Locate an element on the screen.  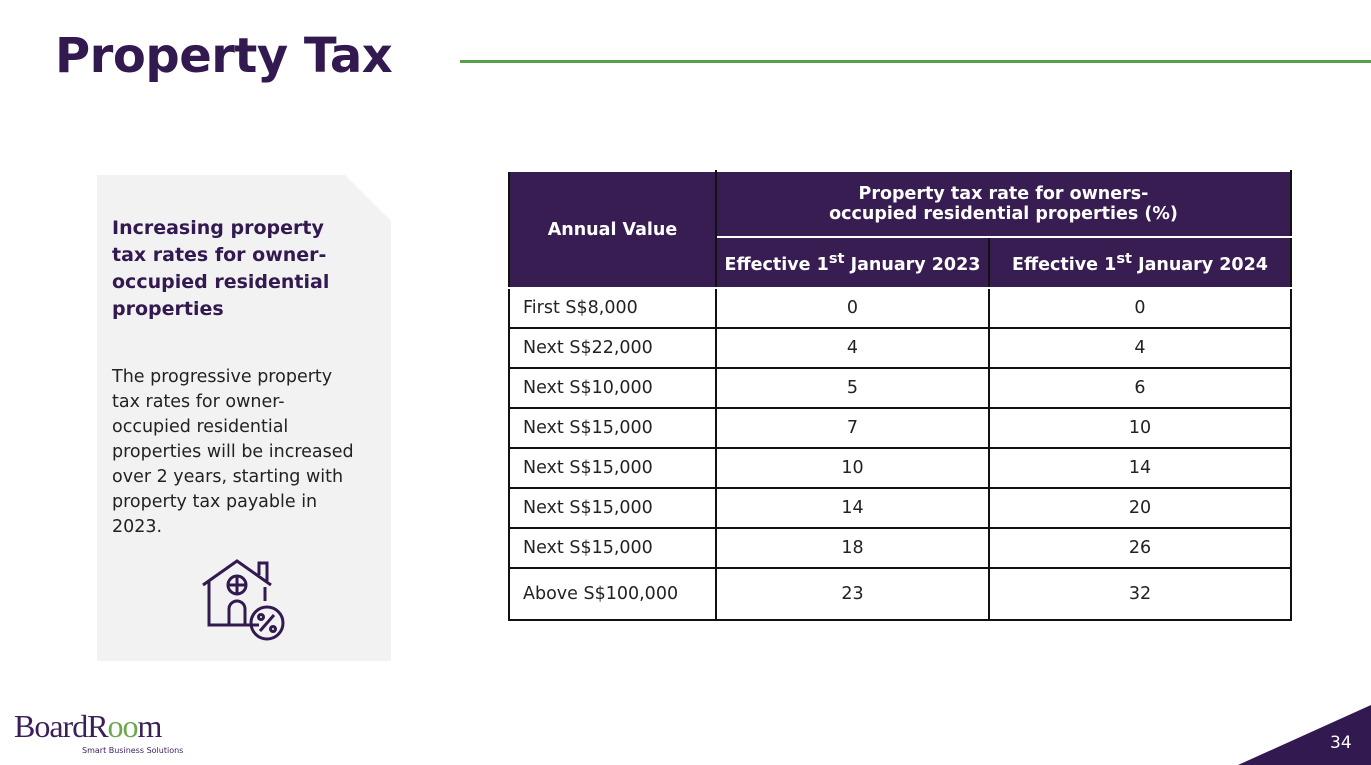
table-row: Next S$15,000 7 10 is located at coordinates (900, 428).